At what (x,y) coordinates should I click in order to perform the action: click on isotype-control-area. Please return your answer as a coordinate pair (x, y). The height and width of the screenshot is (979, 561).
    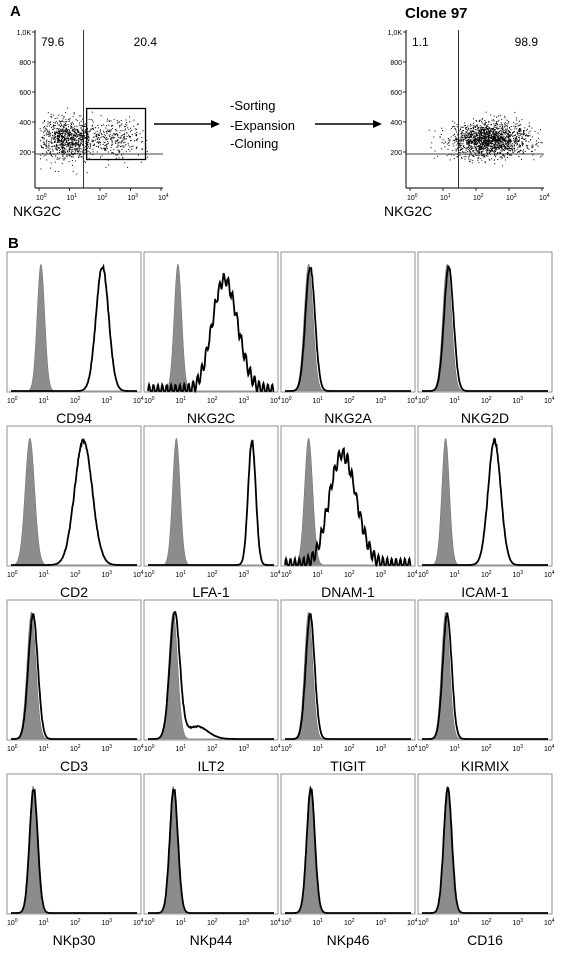
    Looking at the image, I should click on (211, 849).